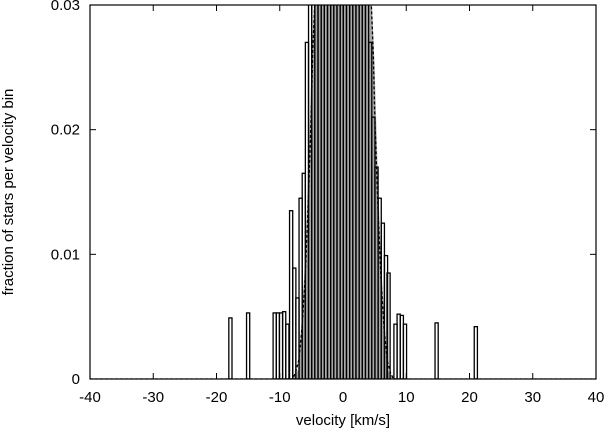  I want to click on x-tick-label: 0, so click(343, 397).